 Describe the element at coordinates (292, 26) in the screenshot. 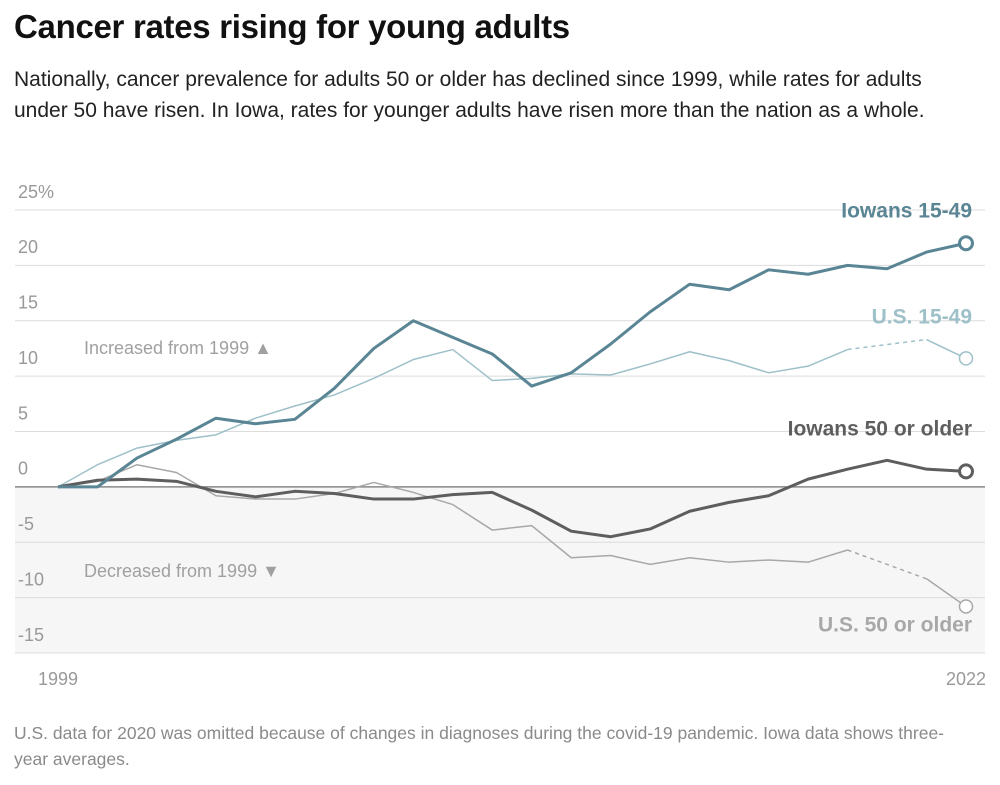

I see `chart-title: Cancer rates rising for young adults` at that location.